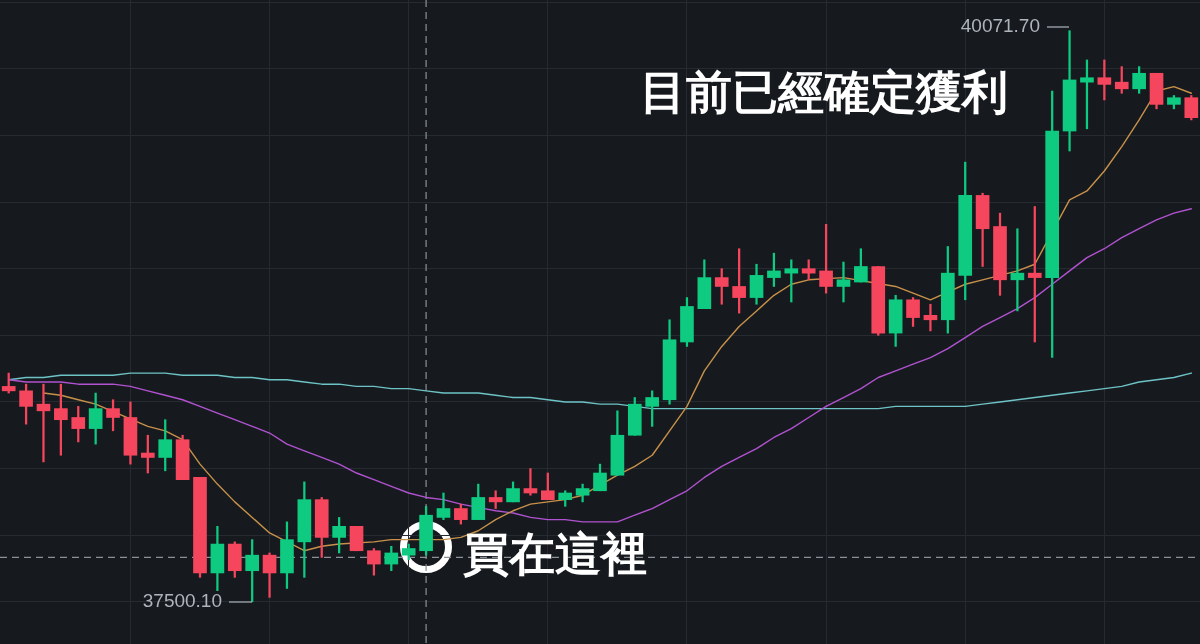  I want to click on annotation: 40071.70, so click(1000, 26).